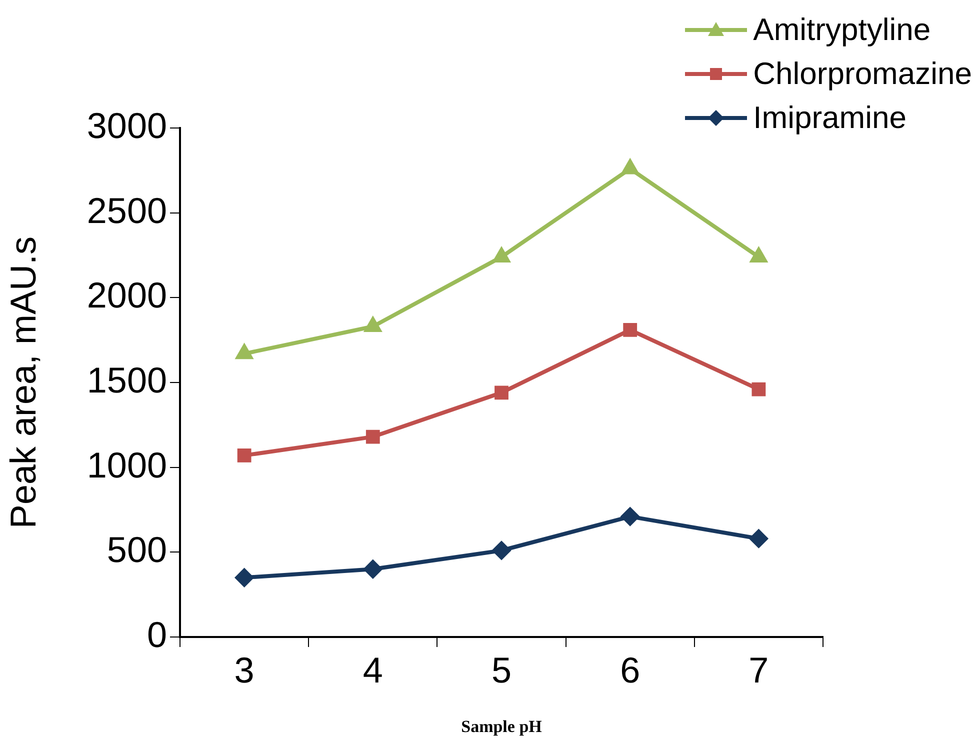 The width and height of the screenshot is (976, 742). Describe the element at coordinates (501, 726) in the screenshot. I see `x-axis-title: Sample pH` at that location.